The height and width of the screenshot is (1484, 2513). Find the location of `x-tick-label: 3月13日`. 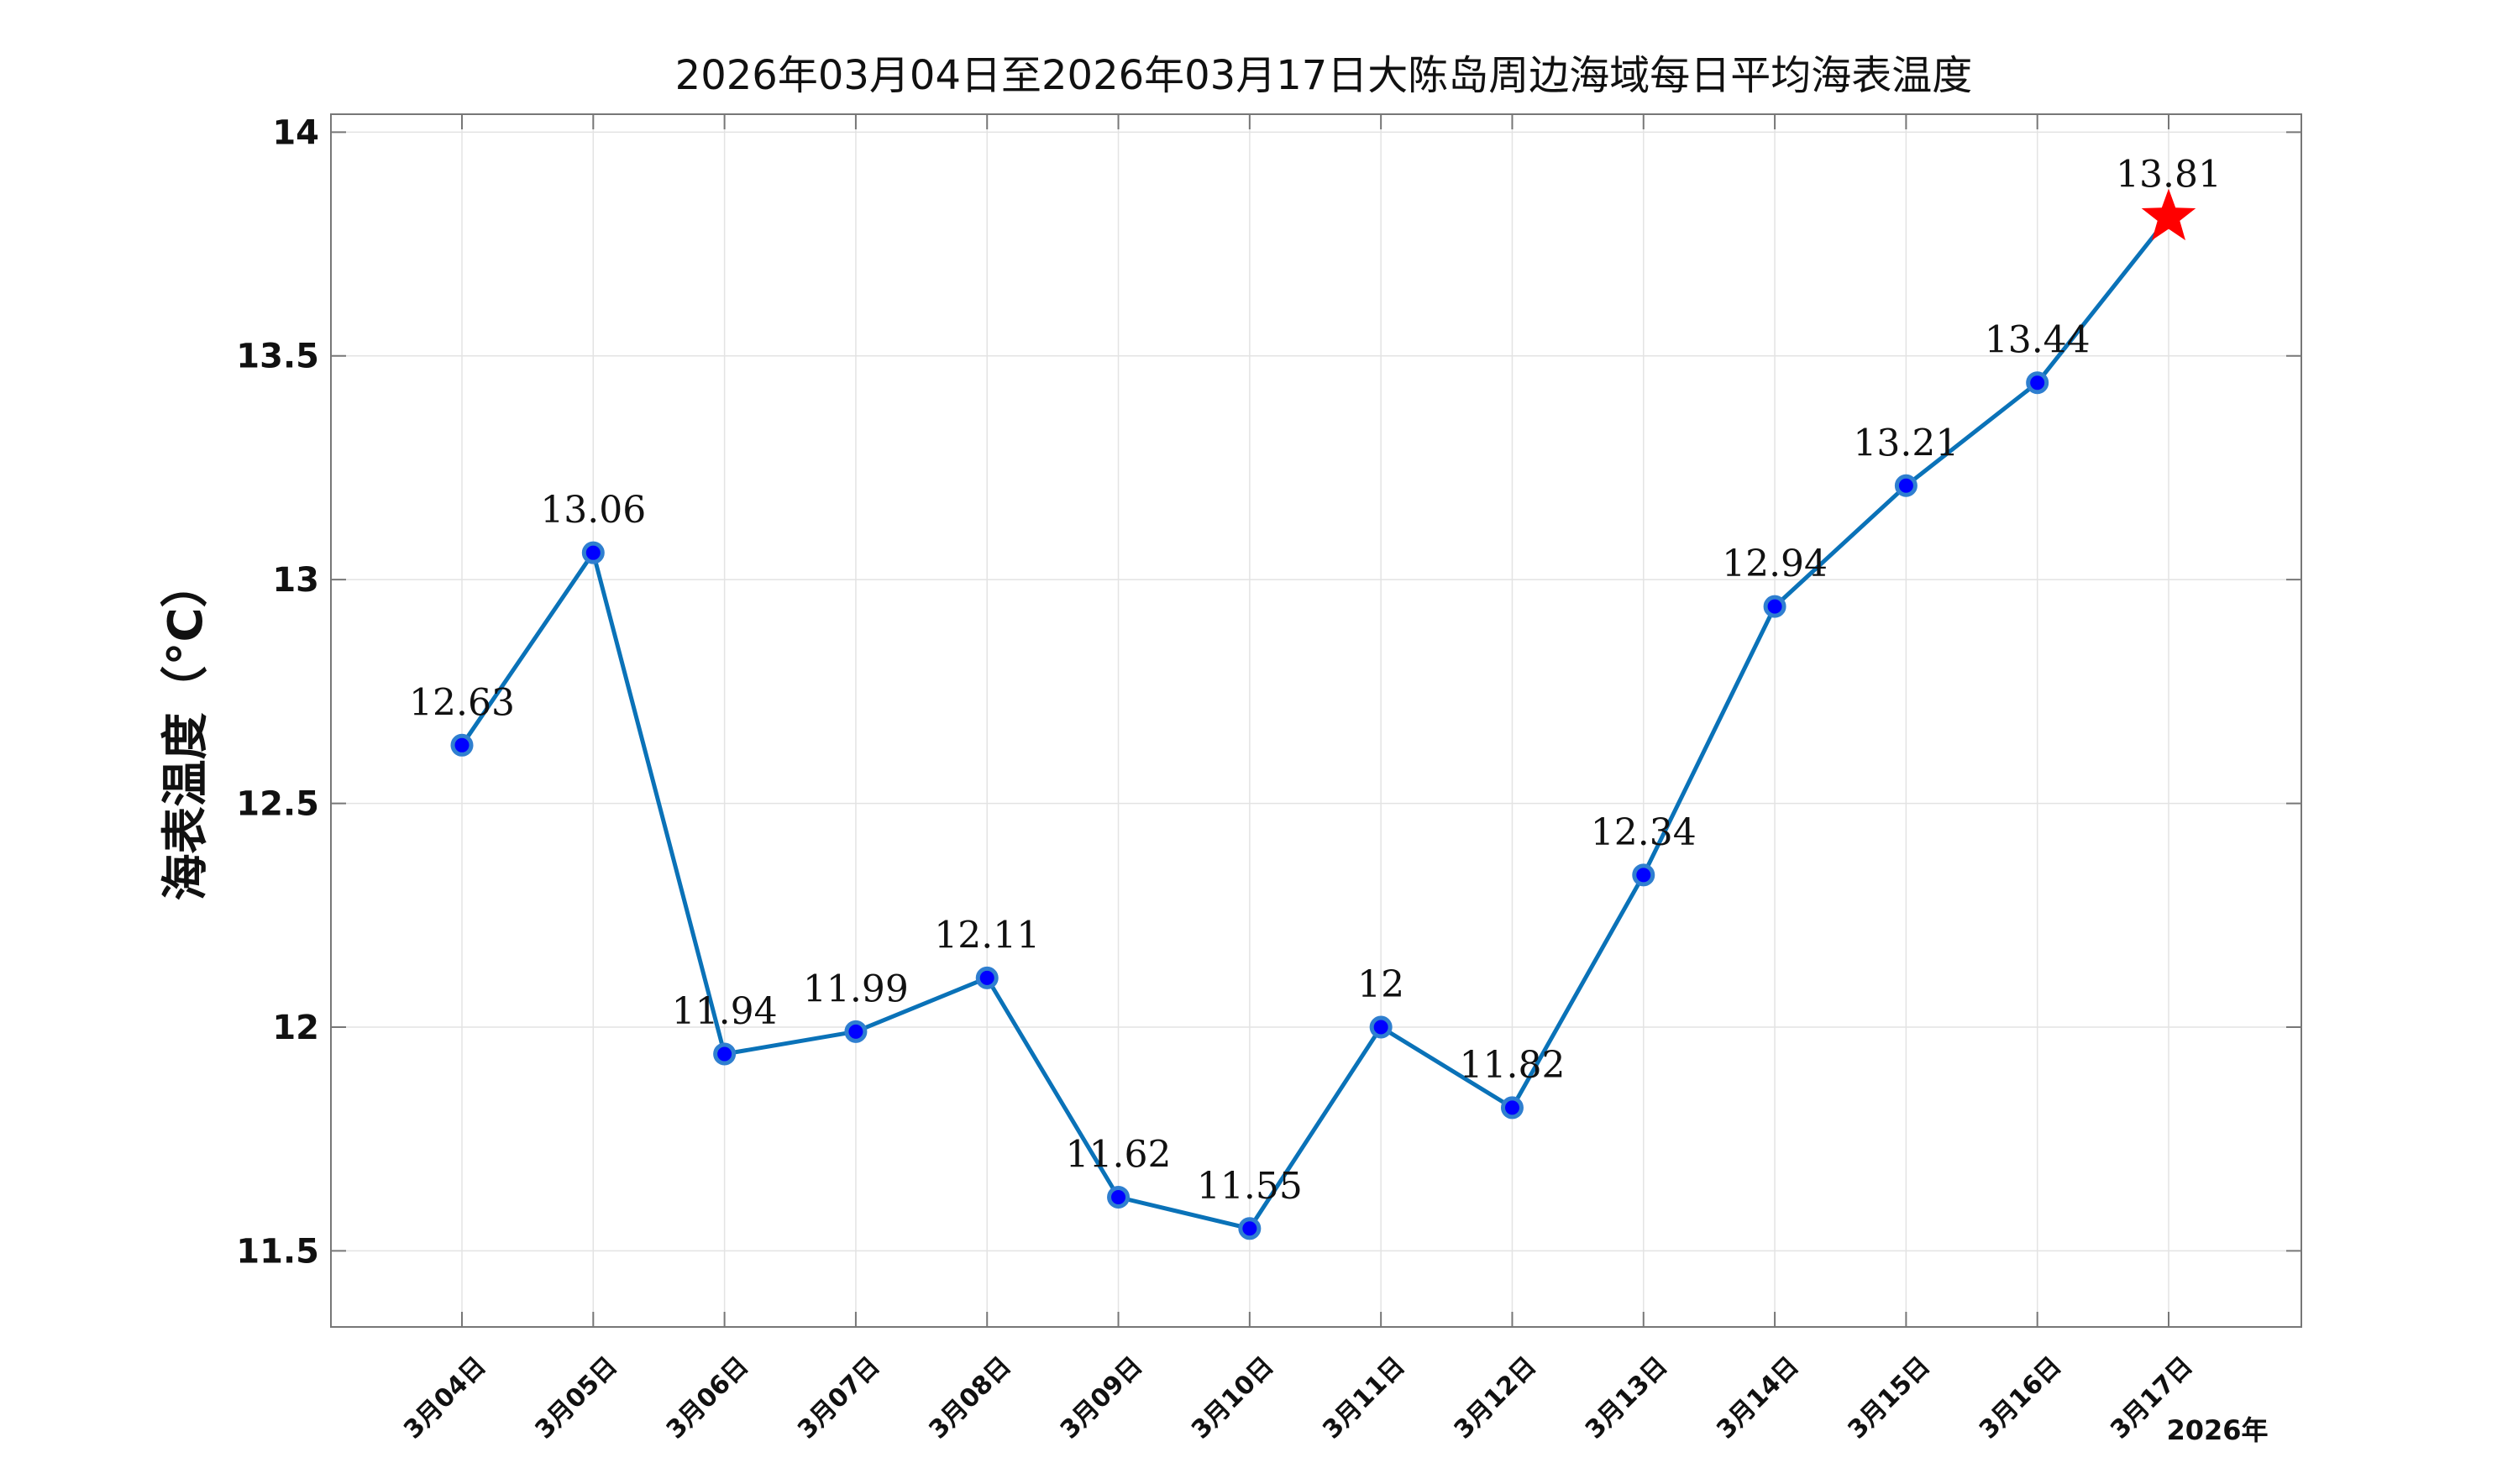

x-tick-label: 3月13日 is located at coordinates (1627, 1398).